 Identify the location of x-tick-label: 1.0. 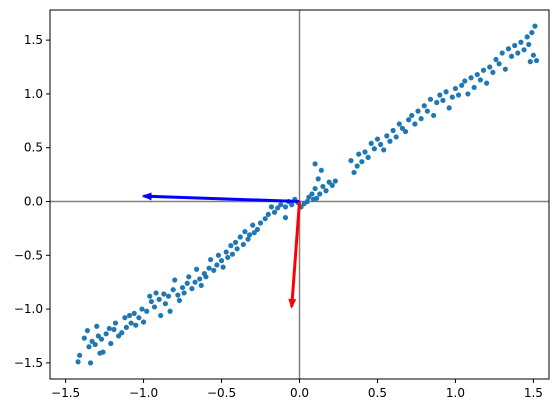
(455, 393).